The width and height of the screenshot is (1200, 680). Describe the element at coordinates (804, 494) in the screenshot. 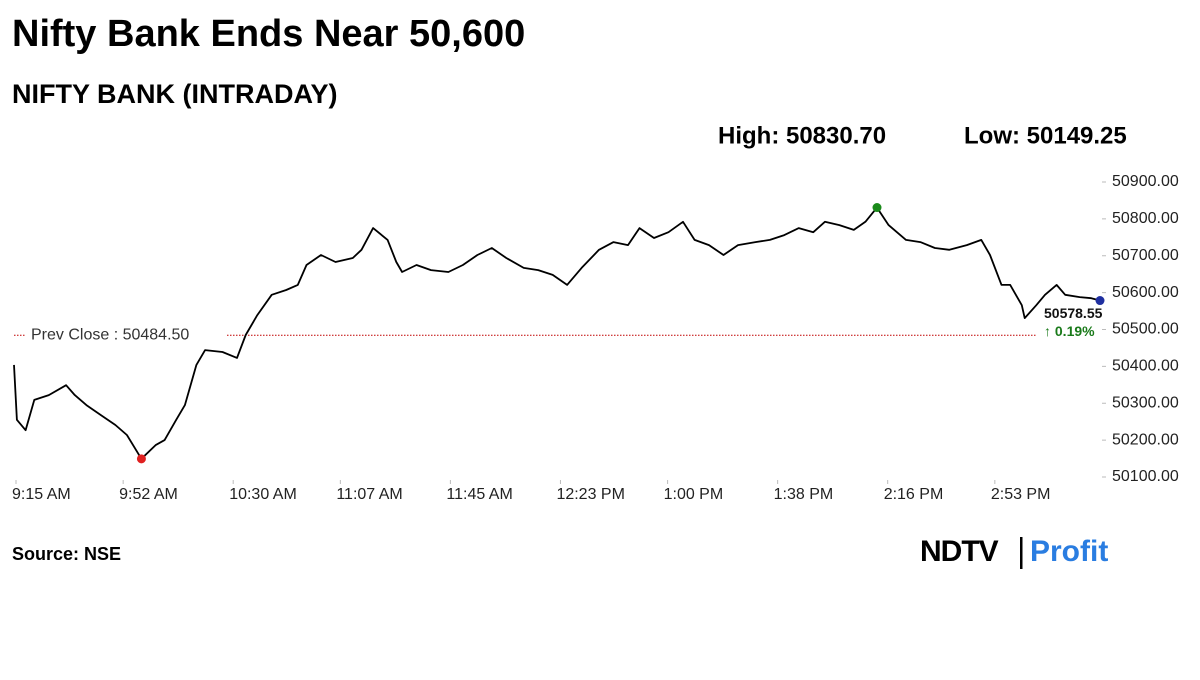

I see `x-tick-label: 1:38 PM` at that location.